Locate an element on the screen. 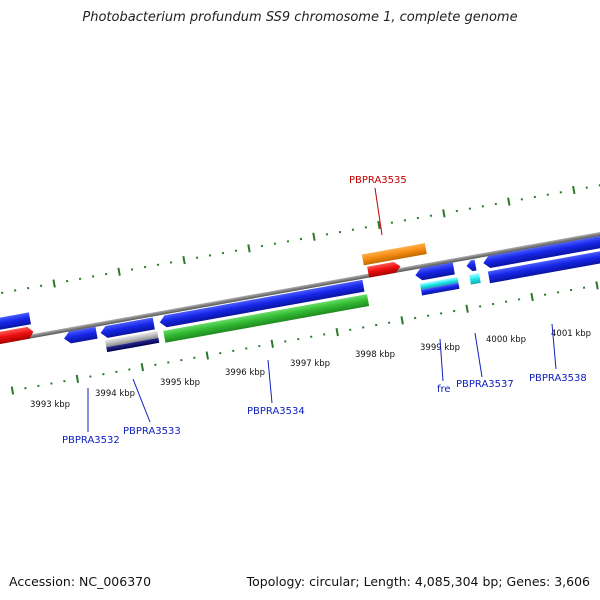 Image resolution: width=600 pixels, height=600 pixels. tick-label: 3999 kbp is located at coordinates (440, 348).